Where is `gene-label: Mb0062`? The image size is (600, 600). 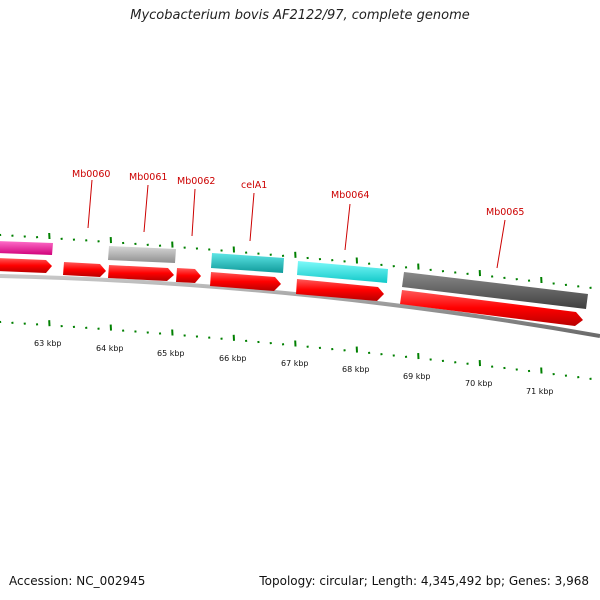 gene-label: Mb0062 is located at coordinates (196, 181).